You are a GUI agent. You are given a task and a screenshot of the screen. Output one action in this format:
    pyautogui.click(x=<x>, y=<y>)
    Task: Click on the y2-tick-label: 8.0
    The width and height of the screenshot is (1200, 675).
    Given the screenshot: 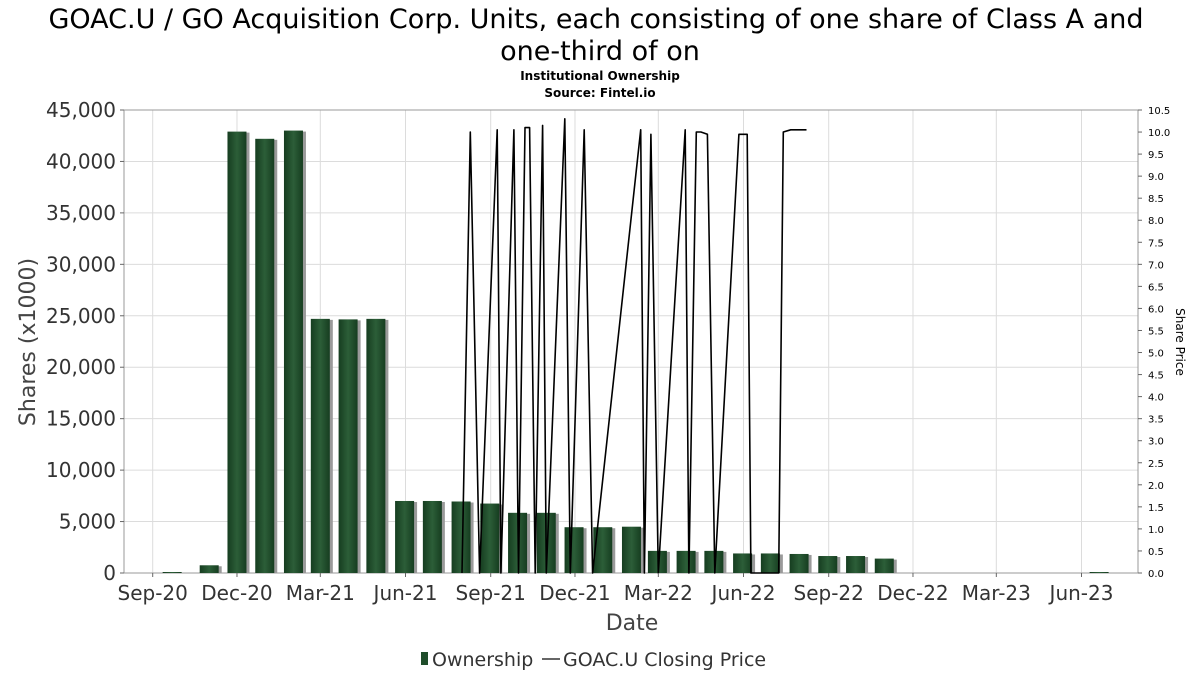 What is the action you would take?
    pyautogui.click(x=1156, y=221)
    